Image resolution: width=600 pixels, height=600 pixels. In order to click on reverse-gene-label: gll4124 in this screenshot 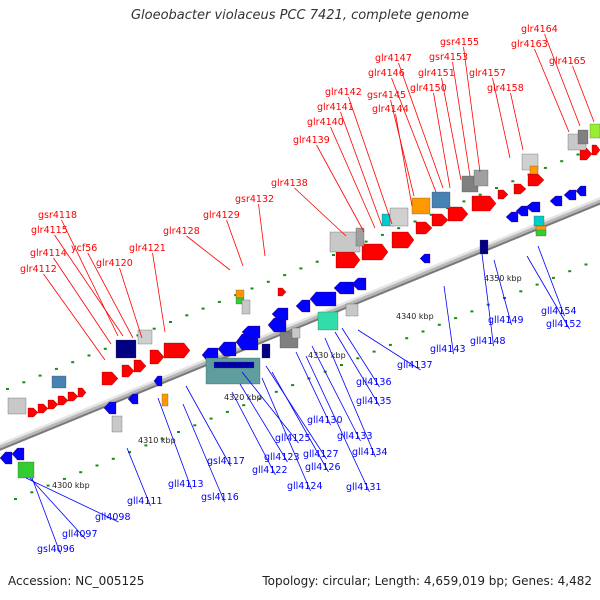, I will do `click(305, 486)`.